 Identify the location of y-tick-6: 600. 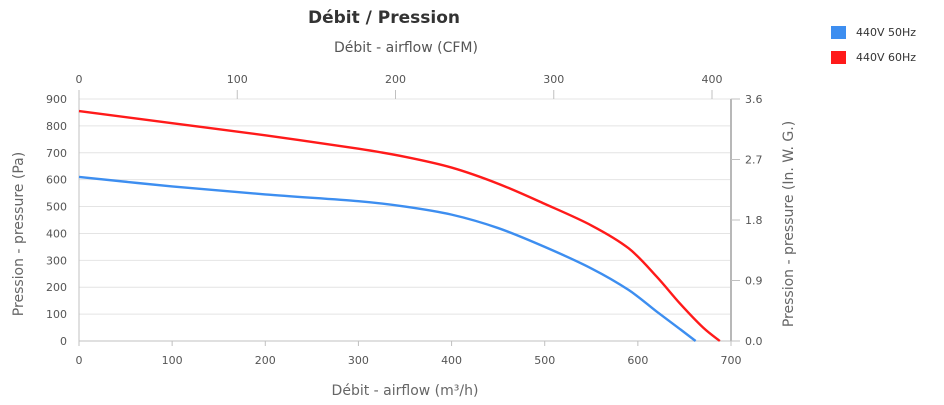
(56, 180).